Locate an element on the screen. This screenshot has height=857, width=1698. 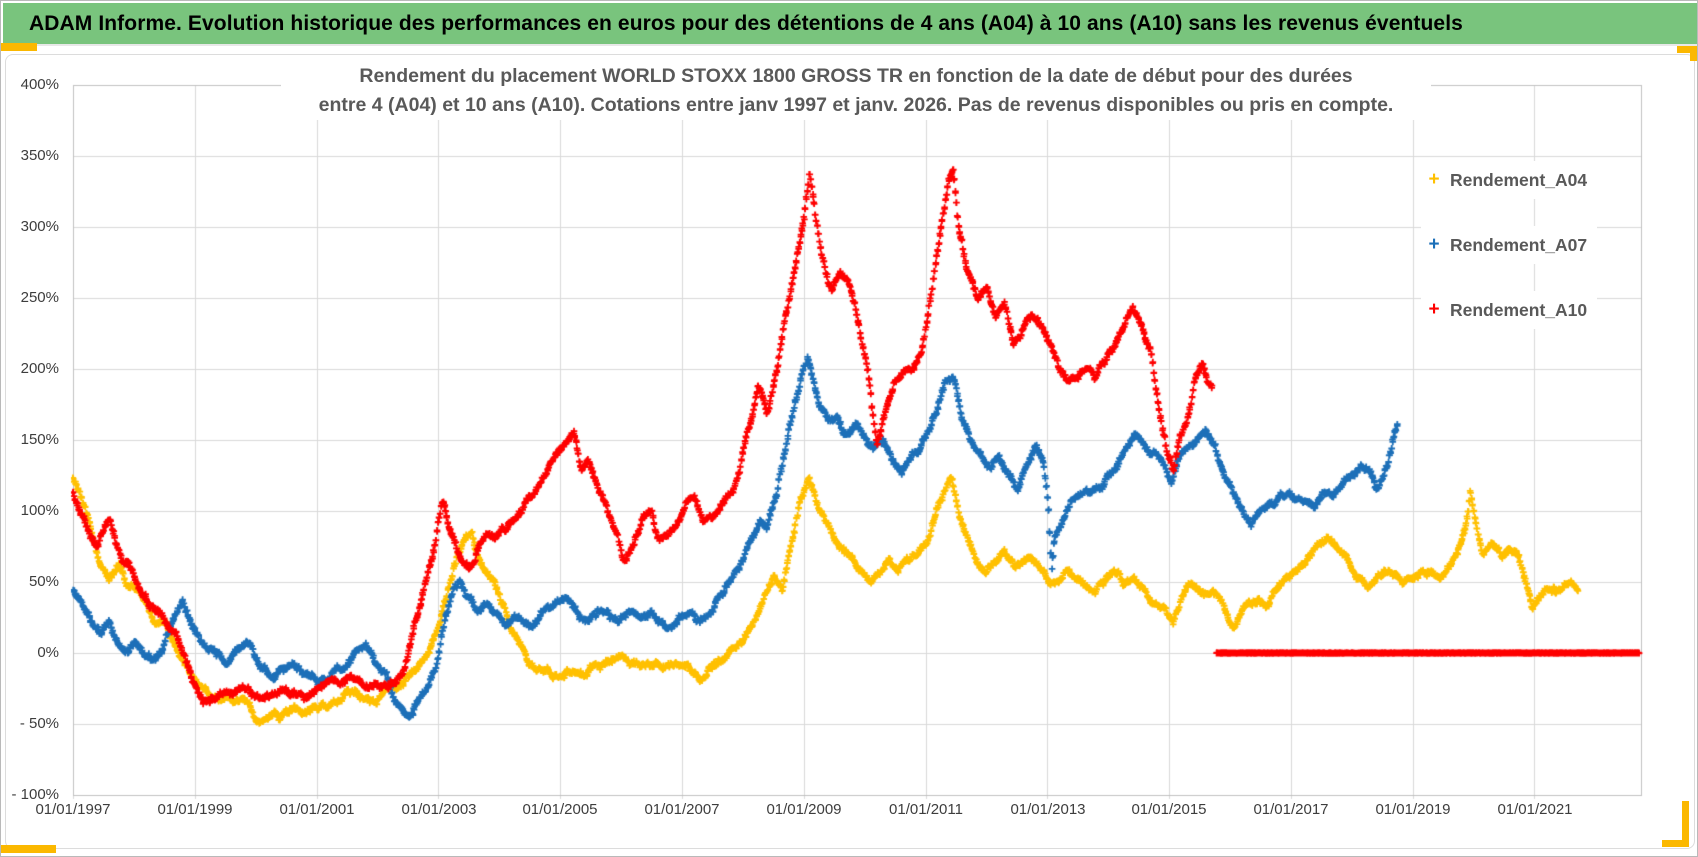
y-axis-label: 150% is located at coordinates (39, 439).